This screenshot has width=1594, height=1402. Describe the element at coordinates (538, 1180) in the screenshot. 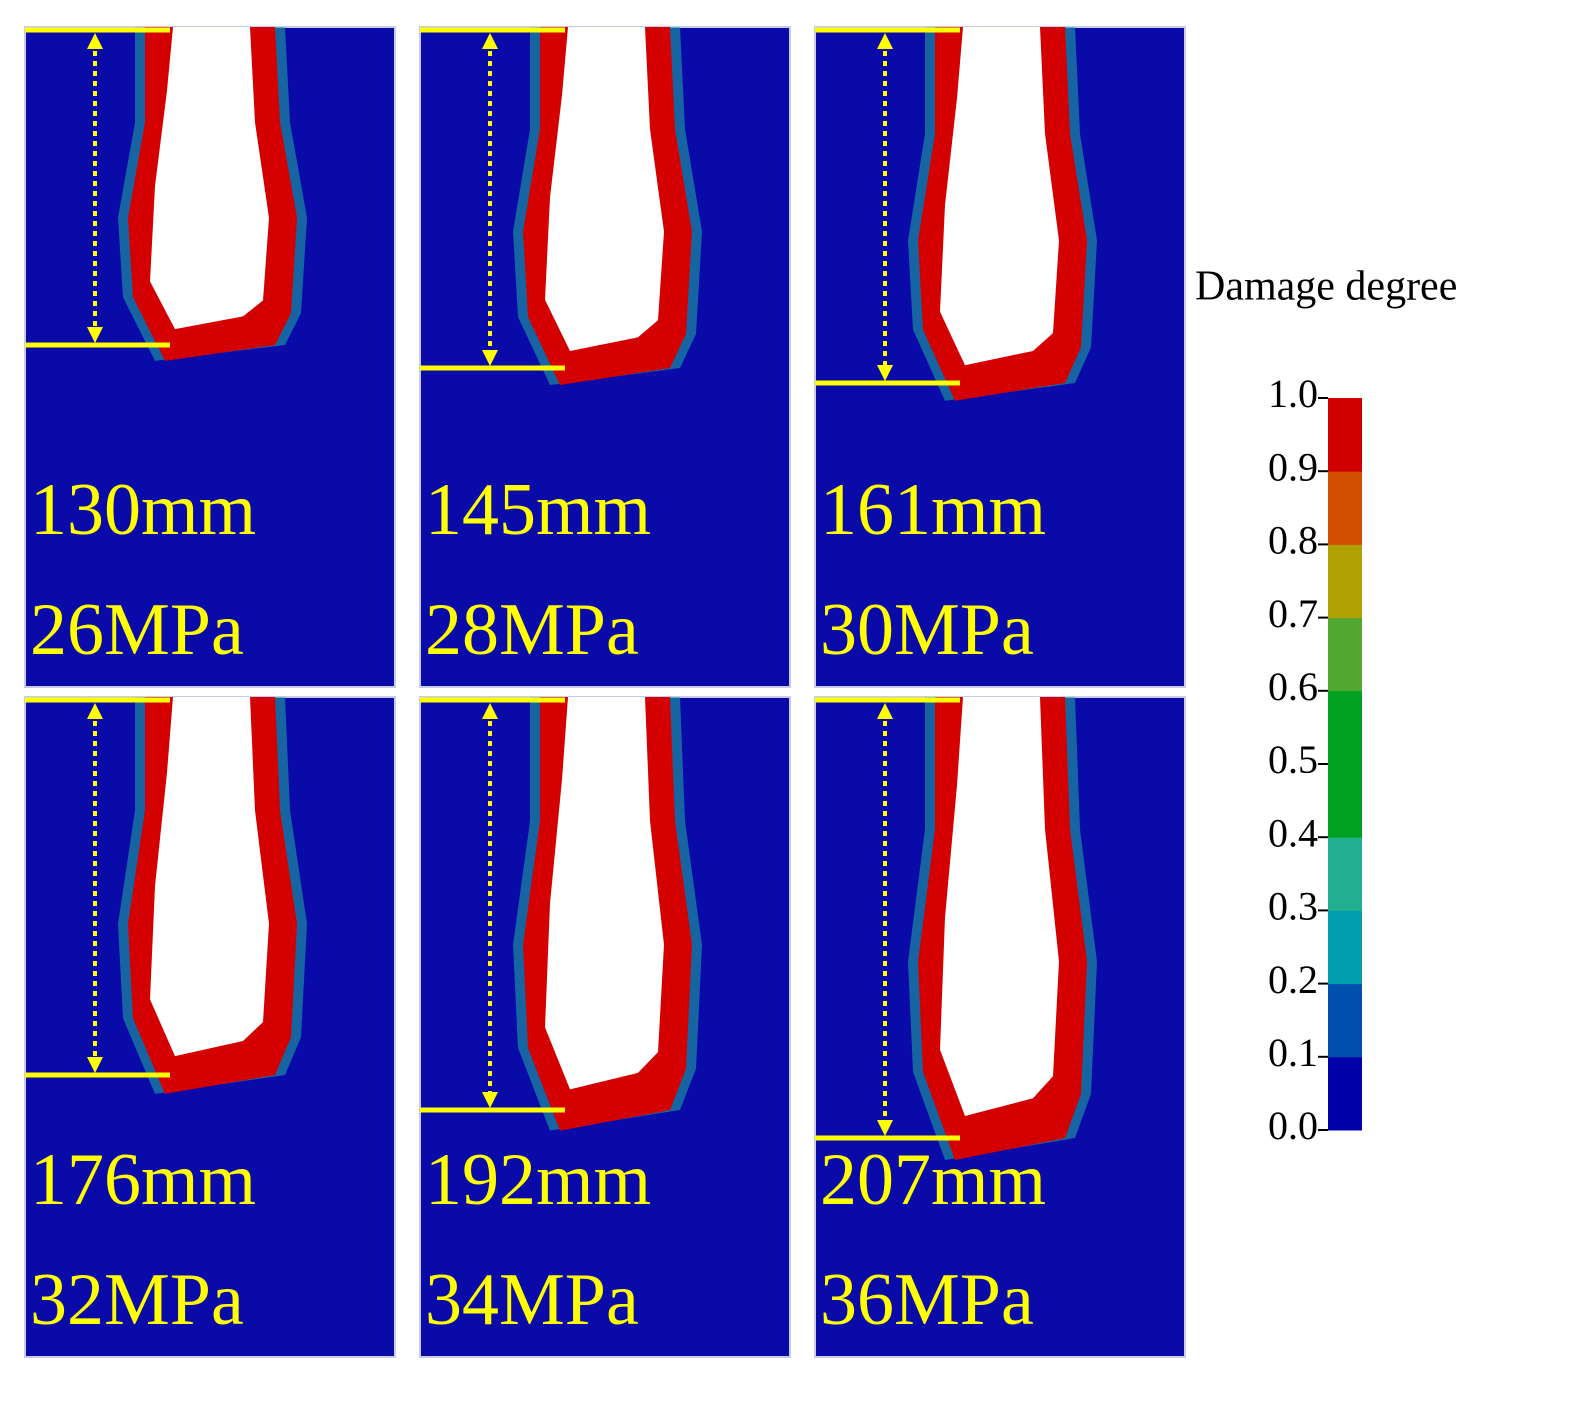

I see `depth-label: 192mm` at that location.